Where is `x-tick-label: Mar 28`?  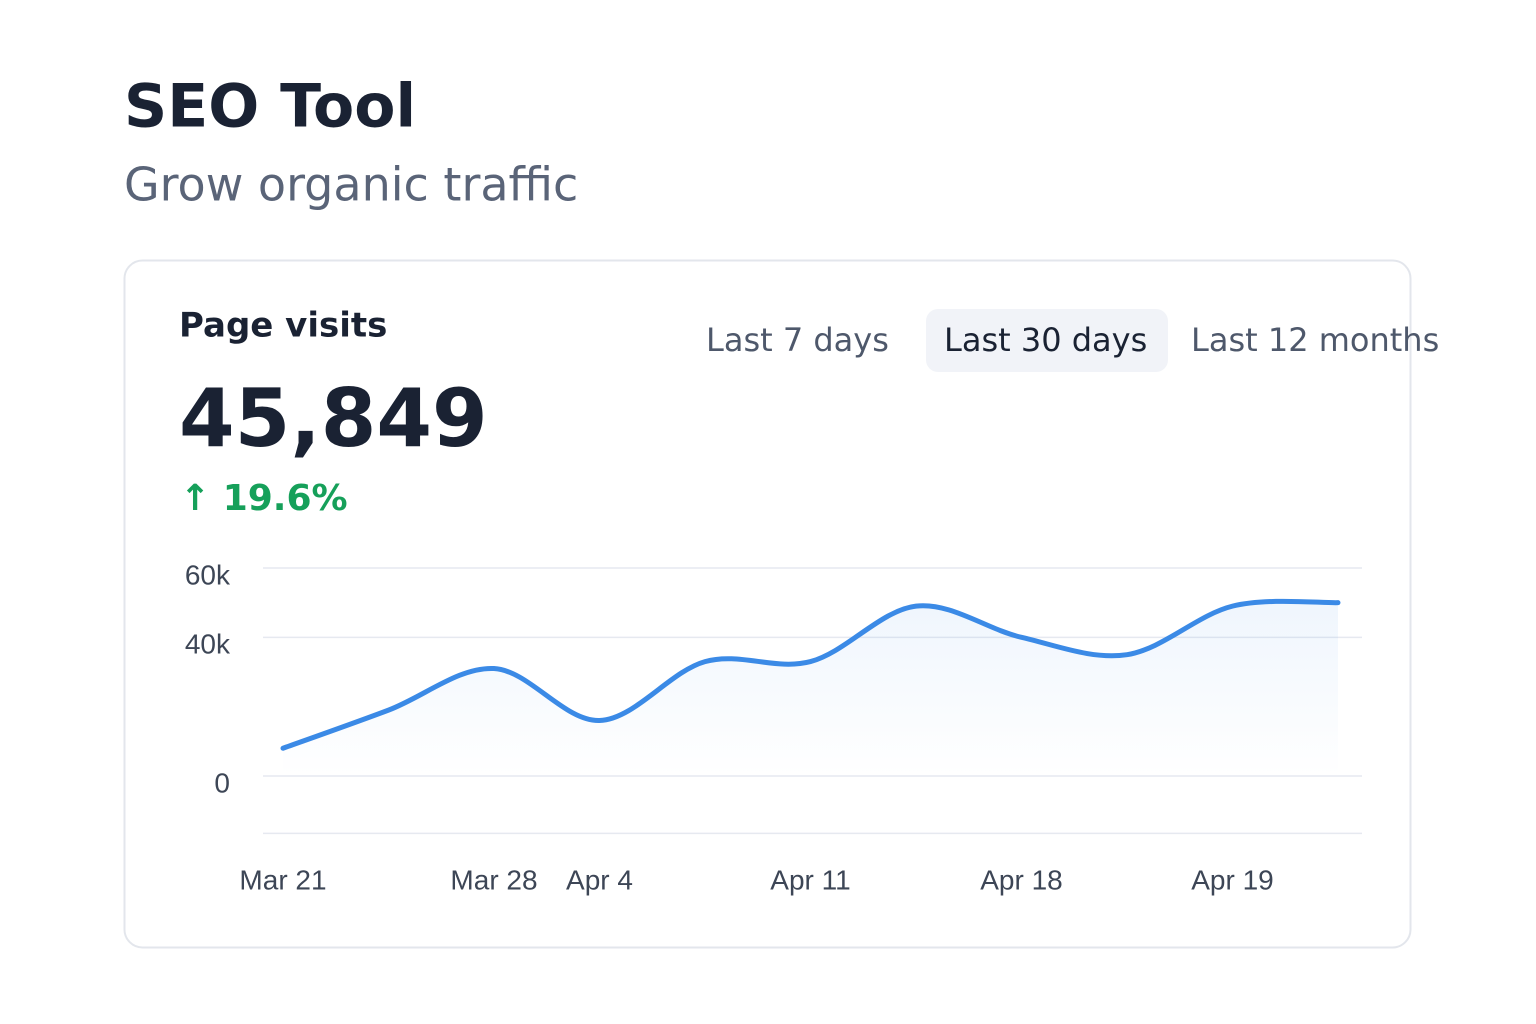
x-tick-label: Mar 28 is located at coordinates (493, 879).